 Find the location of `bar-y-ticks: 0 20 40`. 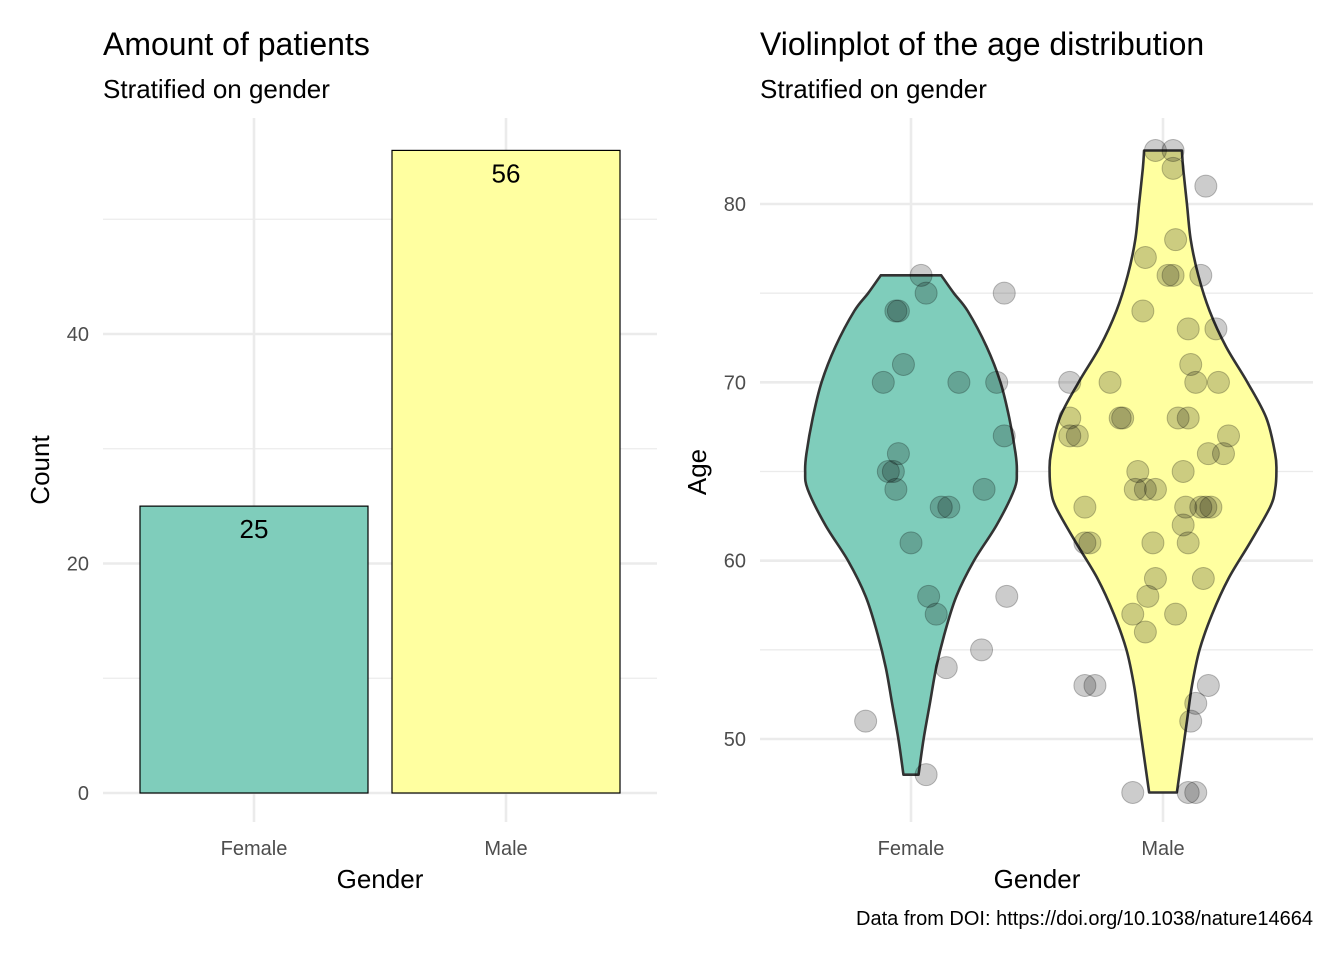

bar-y-ticks: 0 20 40 is located at coordinates (78, 564).